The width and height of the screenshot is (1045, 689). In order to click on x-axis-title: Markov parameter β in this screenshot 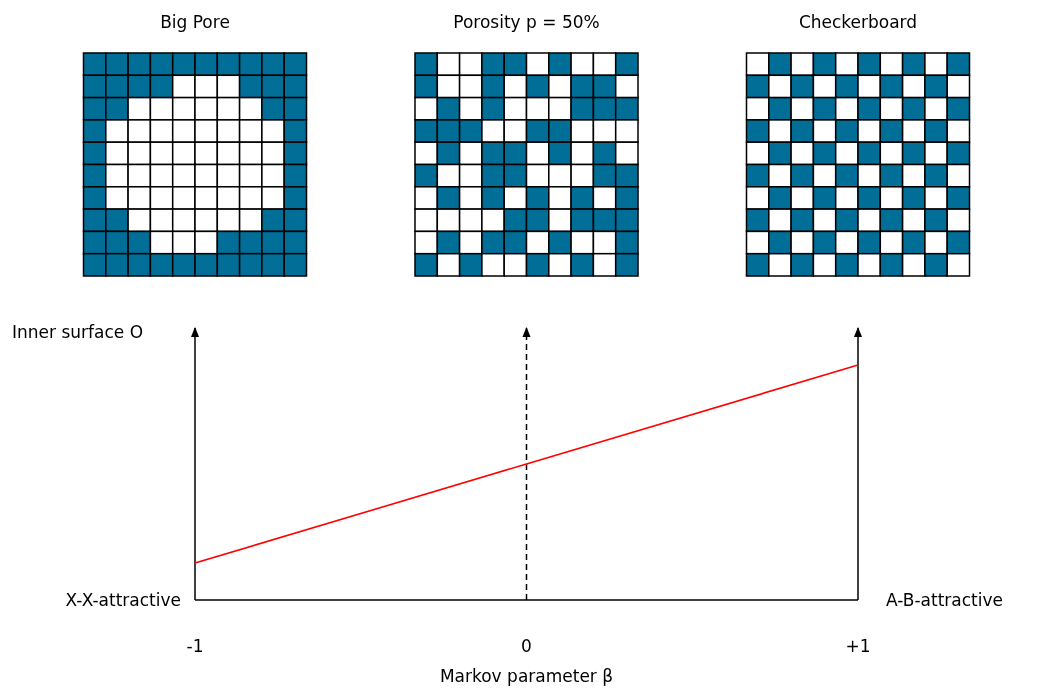, I will do `click(526, 676)`.